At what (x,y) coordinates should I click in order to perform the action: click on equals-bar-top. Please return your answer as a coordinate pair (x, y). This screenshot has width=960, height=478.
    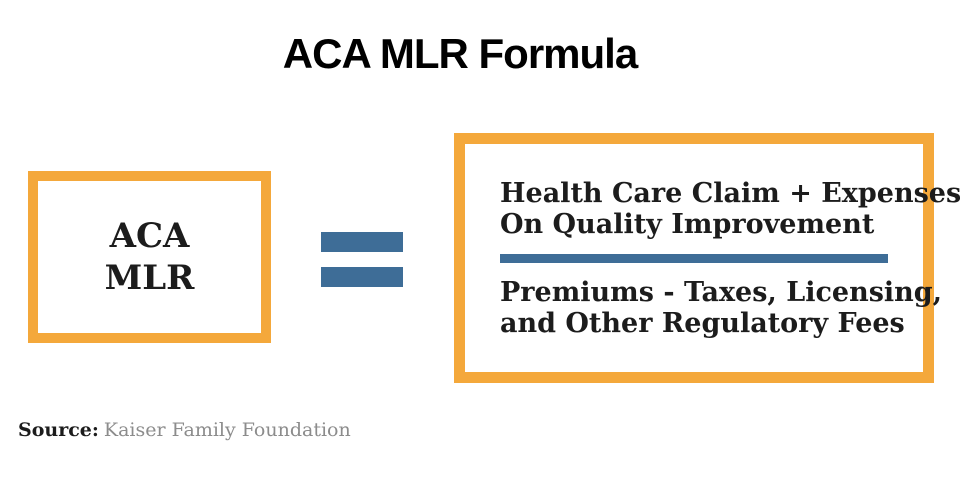
    Looking at the image, I should click on (362, 242).